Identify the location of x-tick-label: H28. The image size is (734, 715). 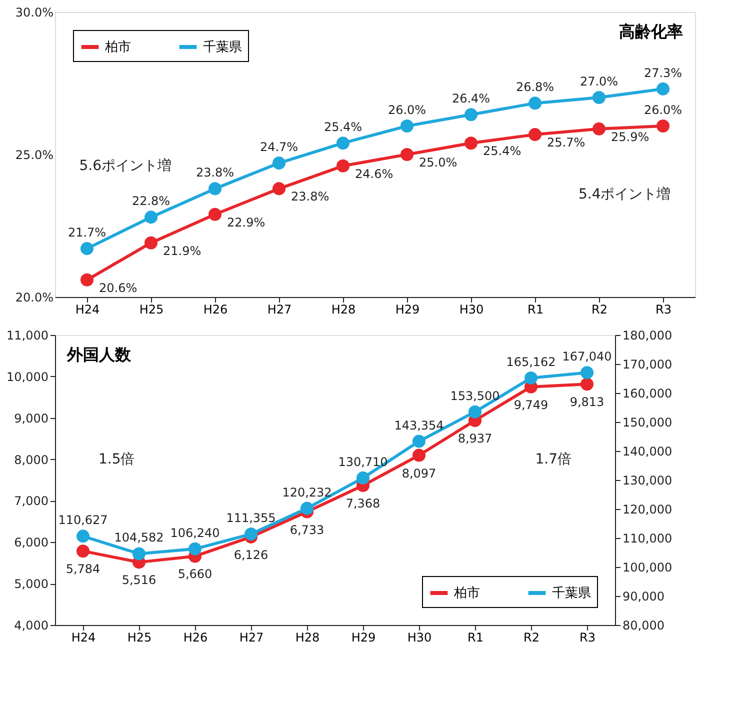
(307, 637).